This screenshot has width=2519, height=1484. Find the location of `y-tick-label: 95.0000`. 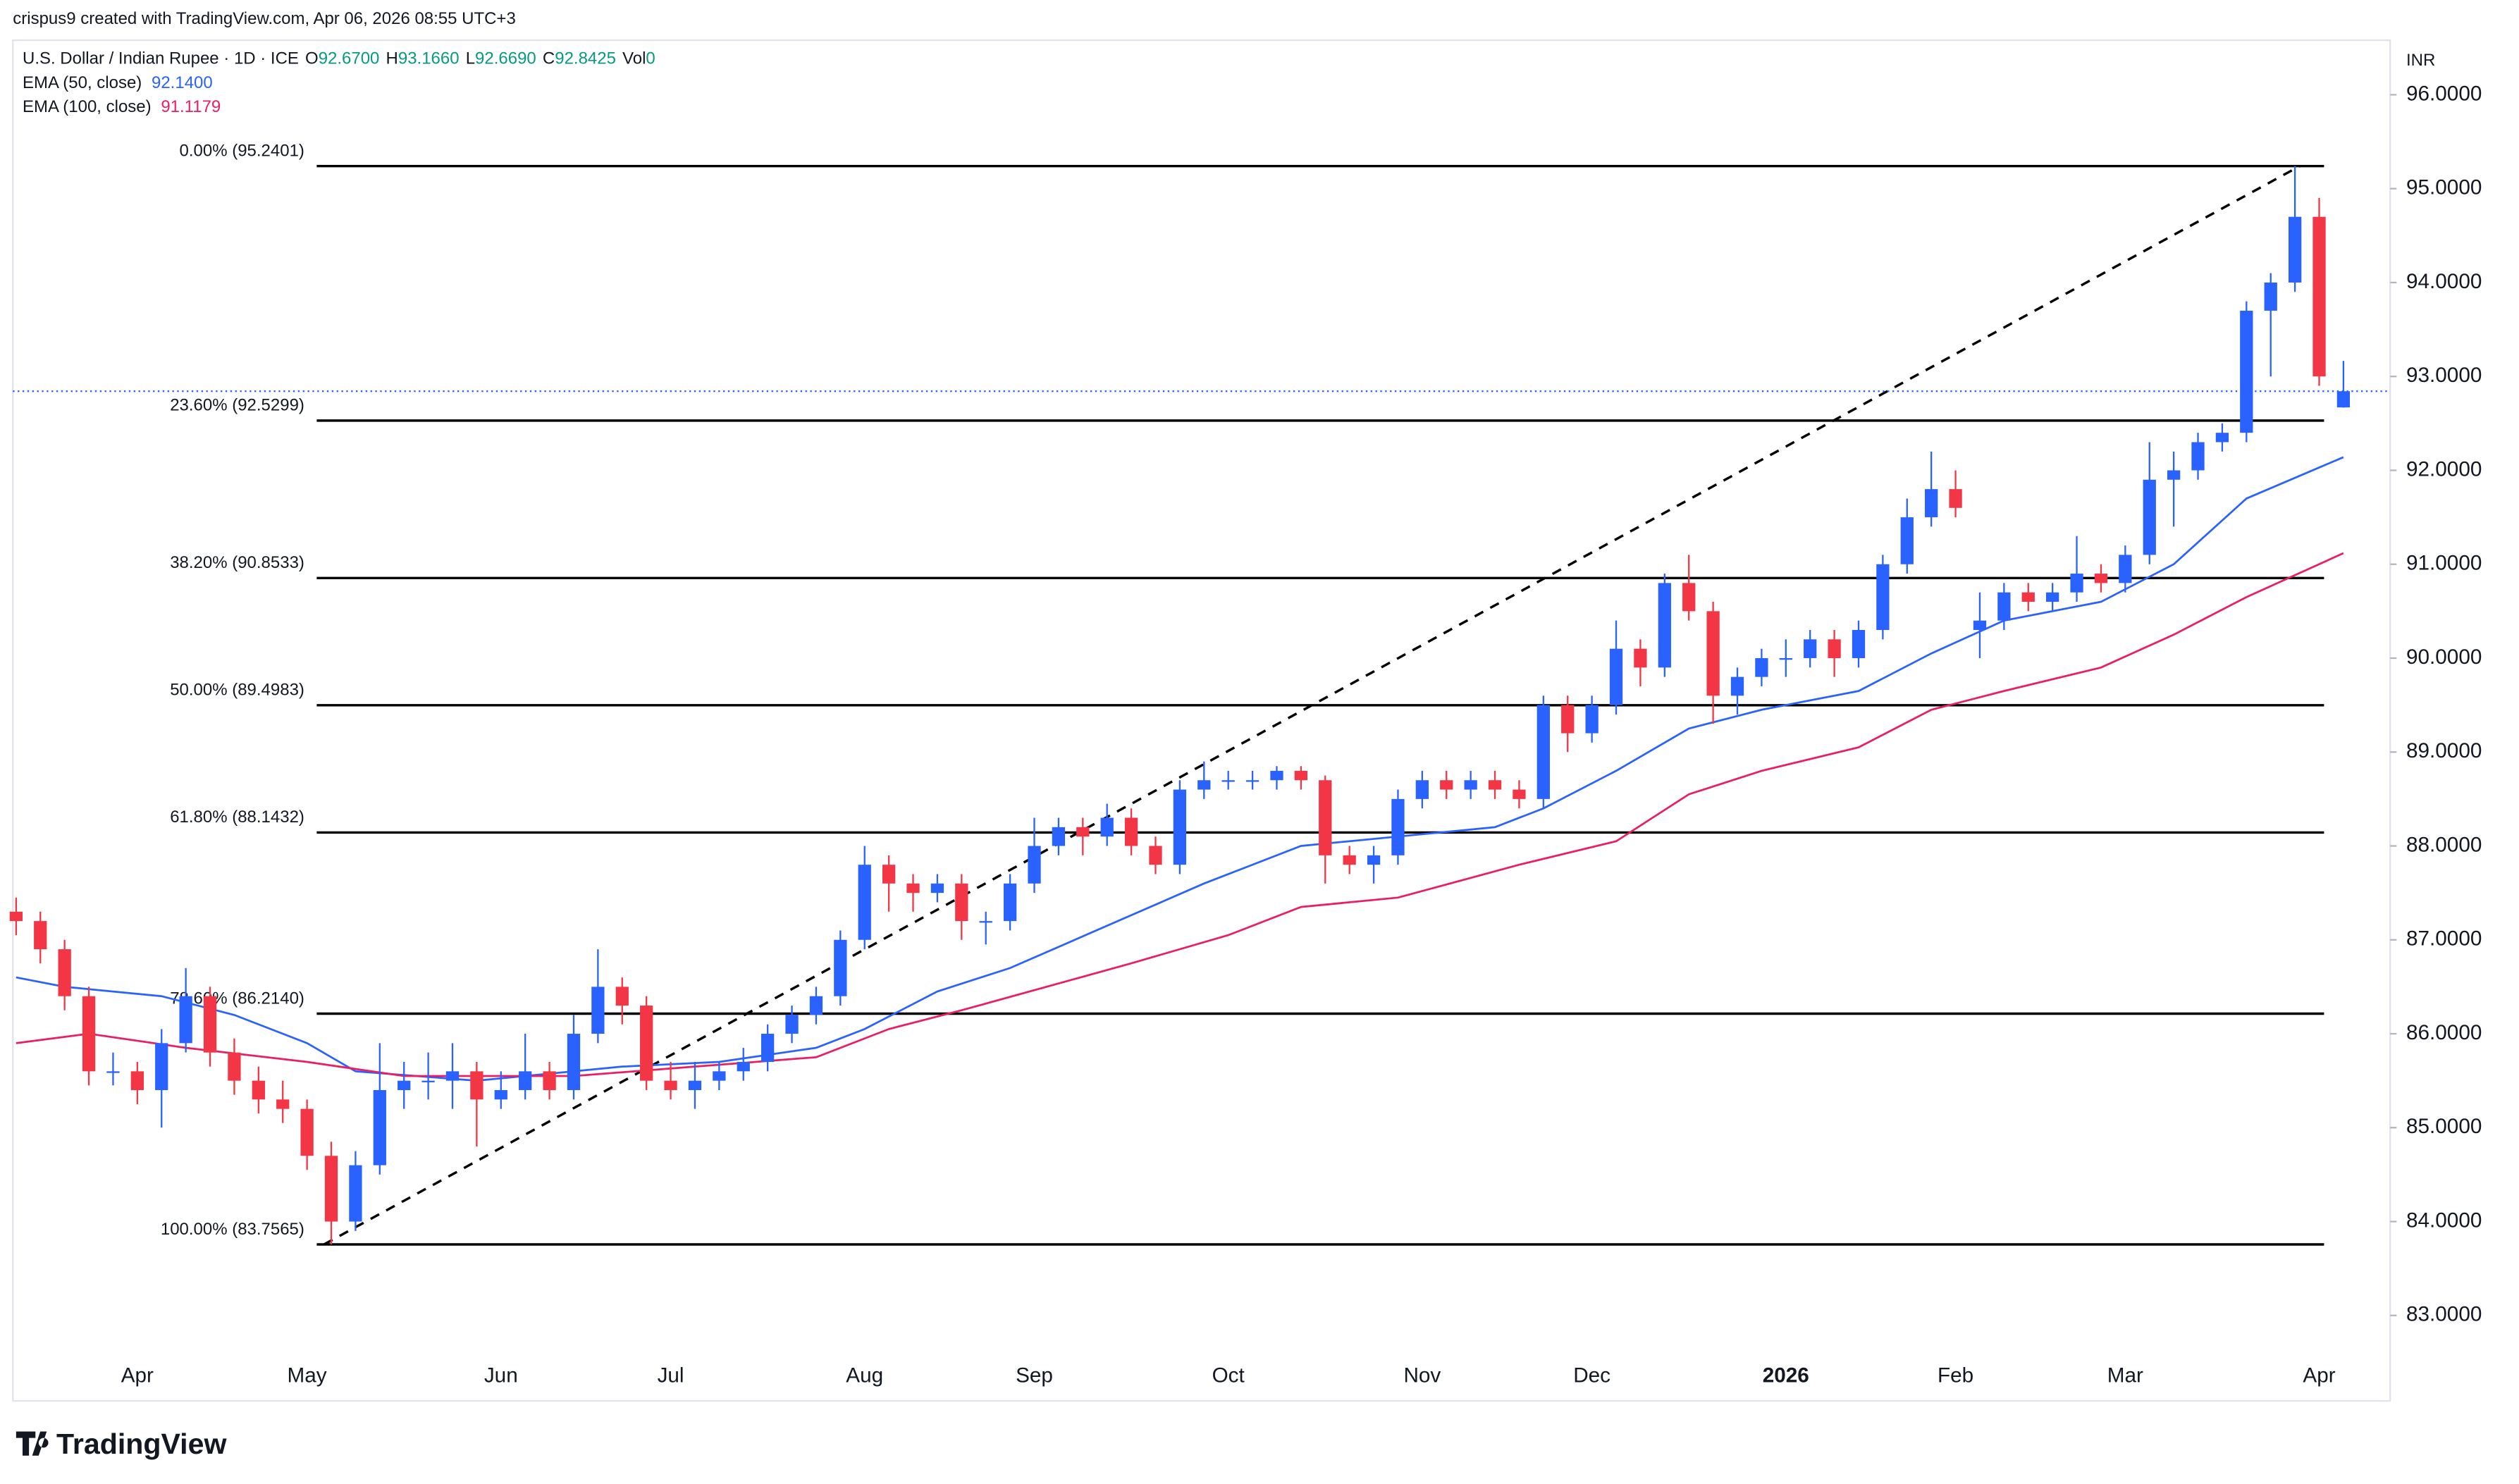

y-tick-label: 95.0000 is located at coordinates (2444, 187).